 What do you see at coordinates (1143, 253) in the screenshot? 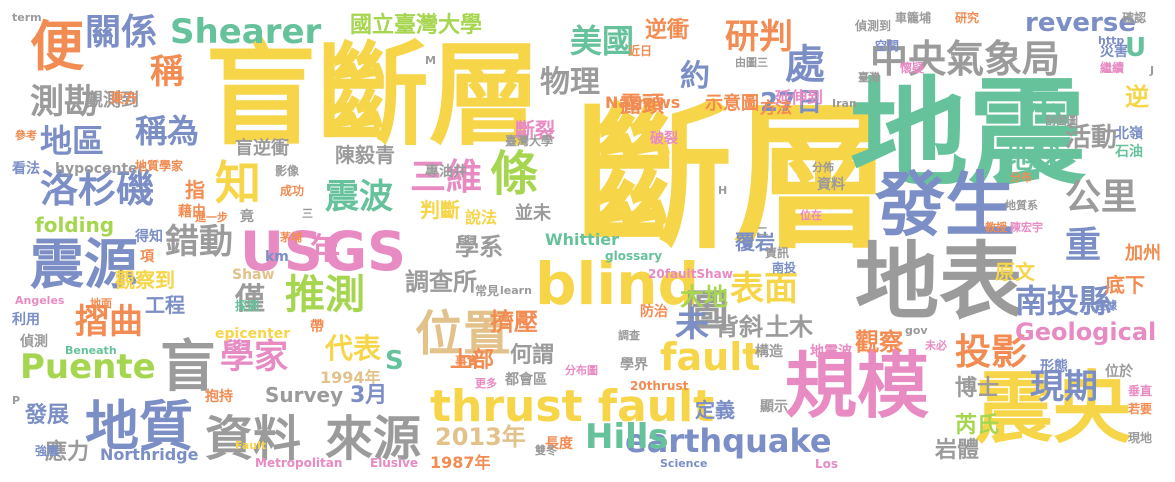
I see `word: 加州` at bounding box center [1143, 253].